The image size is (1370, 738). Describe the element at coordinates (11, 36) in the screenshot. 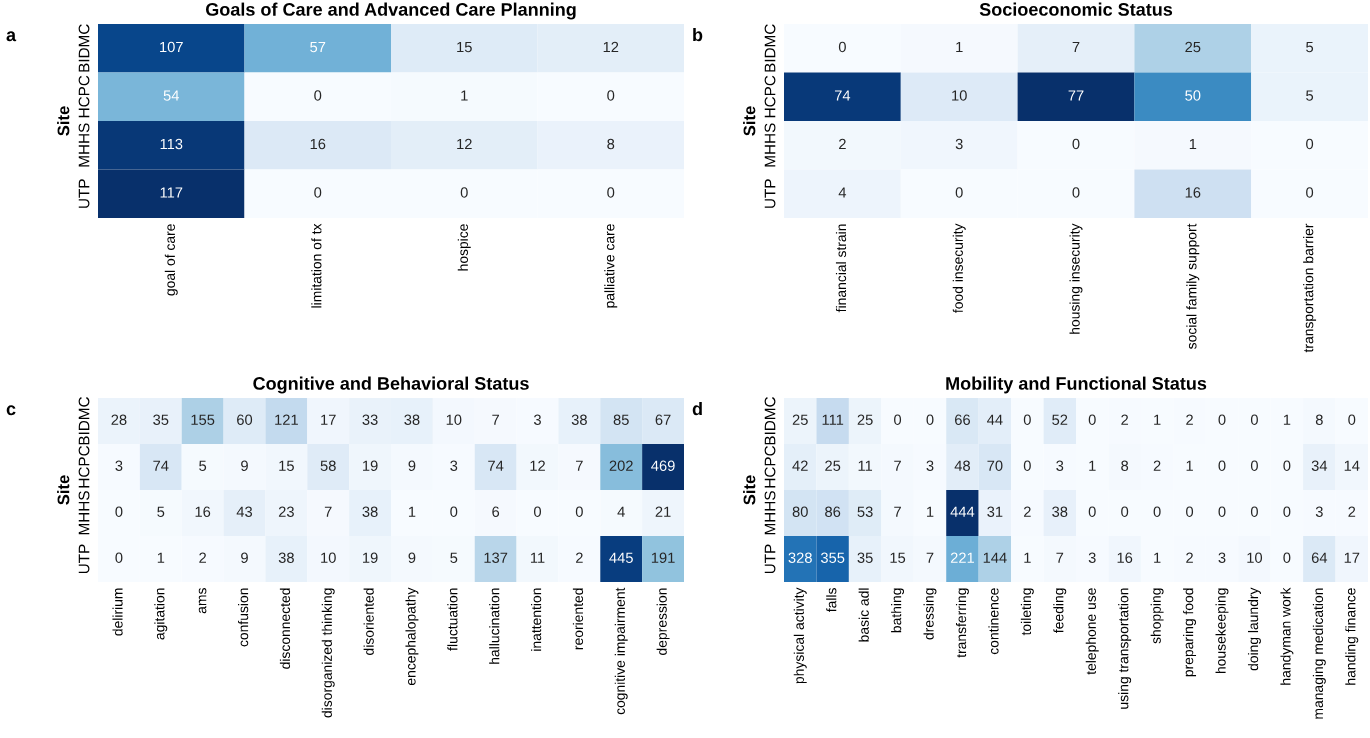

I see `text: a` at that location.